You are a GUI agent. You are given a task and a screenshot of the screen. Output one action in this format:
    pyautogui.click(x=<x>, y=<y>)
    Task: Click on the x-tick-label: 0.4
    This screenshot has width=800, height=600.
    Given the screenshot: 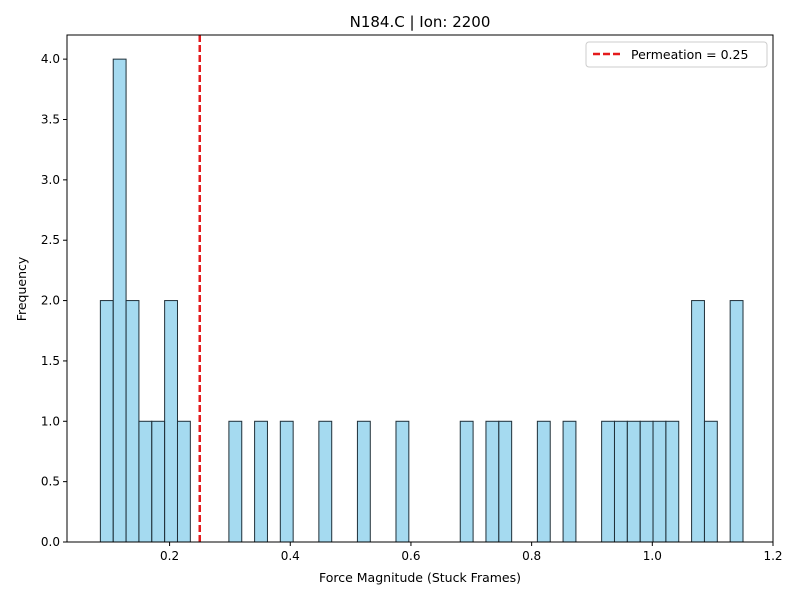 What is the action you would take?
    pyautogui.click(x=290, y=556)
    